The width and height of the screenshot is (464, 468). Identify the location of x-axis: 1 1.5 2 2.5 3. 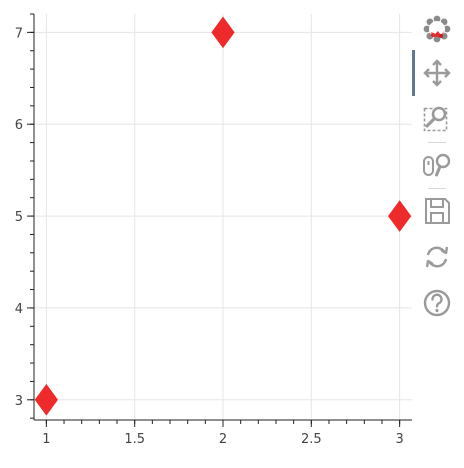
(223, 433).